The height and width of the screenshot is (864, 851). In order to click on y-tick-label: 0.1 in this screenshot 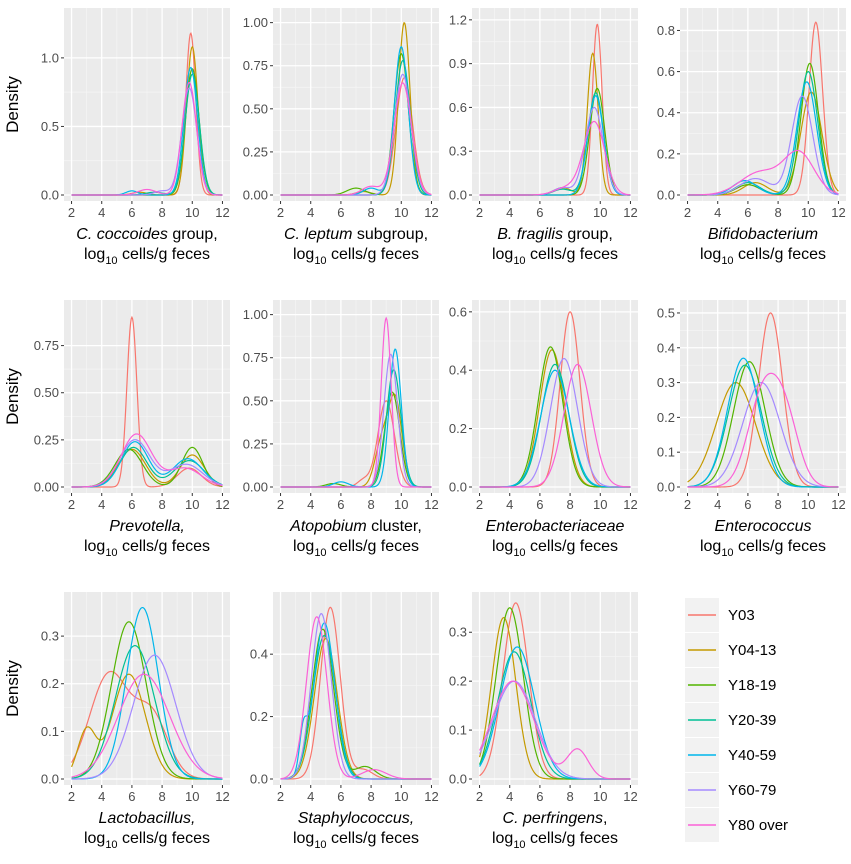, I will do `click(50, 731)`.